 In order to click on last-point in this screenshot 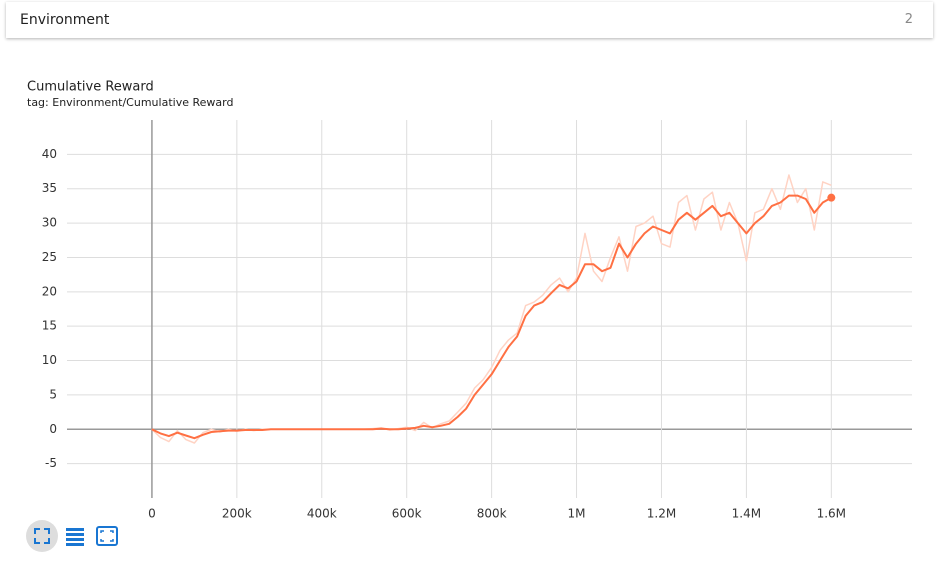, I will do `click(831, 197)`.